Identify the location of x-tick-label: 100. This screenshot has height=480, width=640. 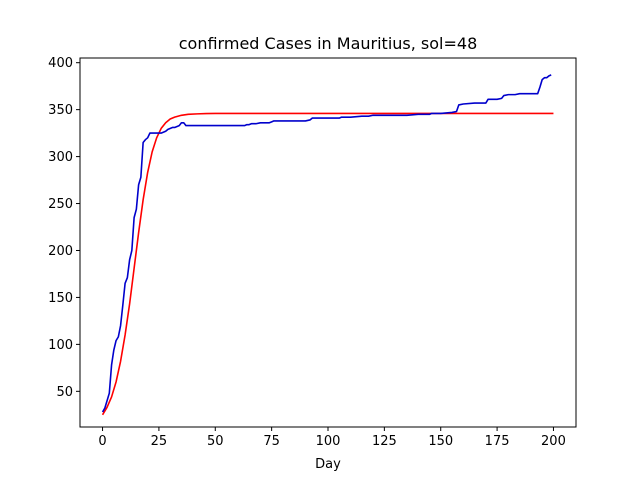
(328, 441).